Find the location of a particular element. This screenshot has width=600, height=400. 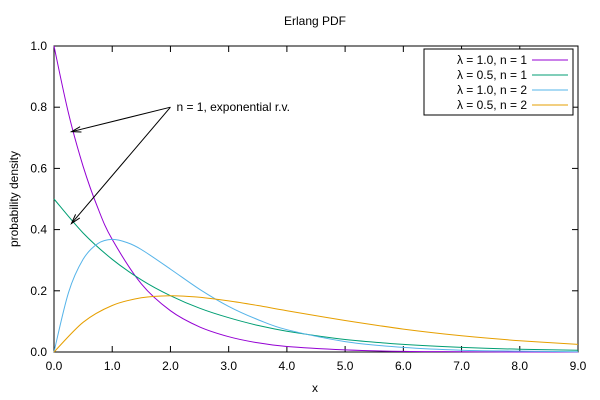

y-tick-label: 0.4 is located at coordinates (38, 230).